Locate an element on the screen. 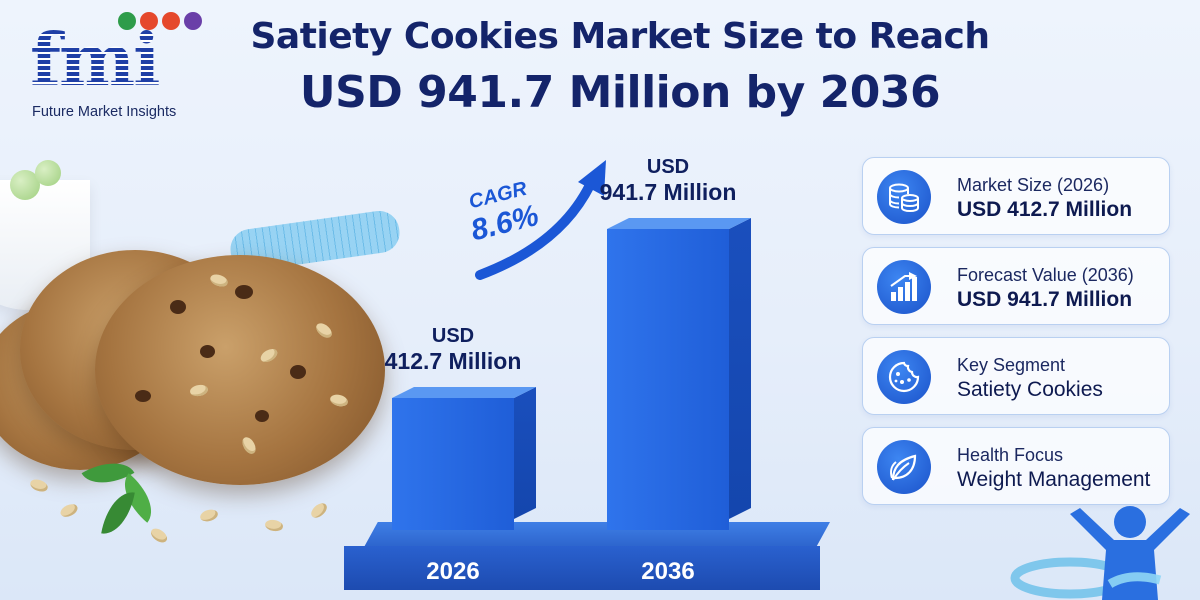  logo-company-name: Future Market Insights is located at coordinates (104, 112).